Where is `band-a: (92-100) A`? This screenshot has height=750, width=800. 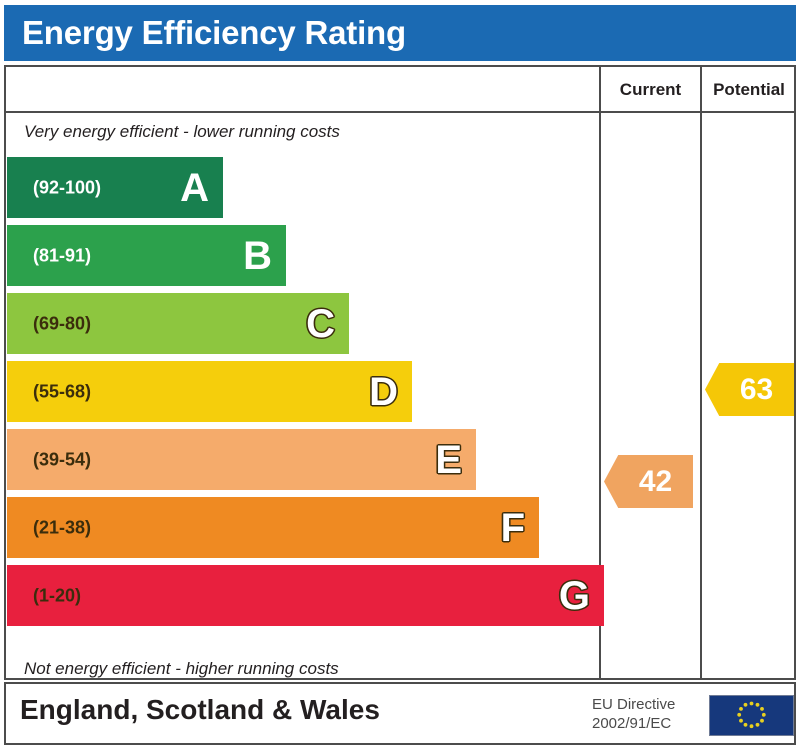
band-a: (92-100) A is located at coordinates (115, 187).